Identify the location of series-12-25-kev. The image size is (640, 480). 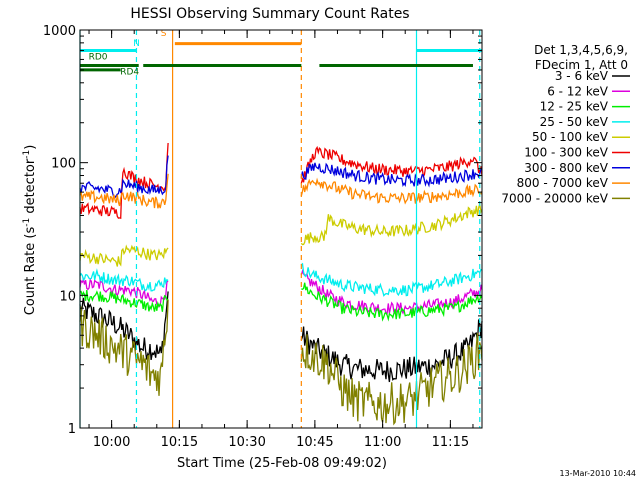
(281, 302).